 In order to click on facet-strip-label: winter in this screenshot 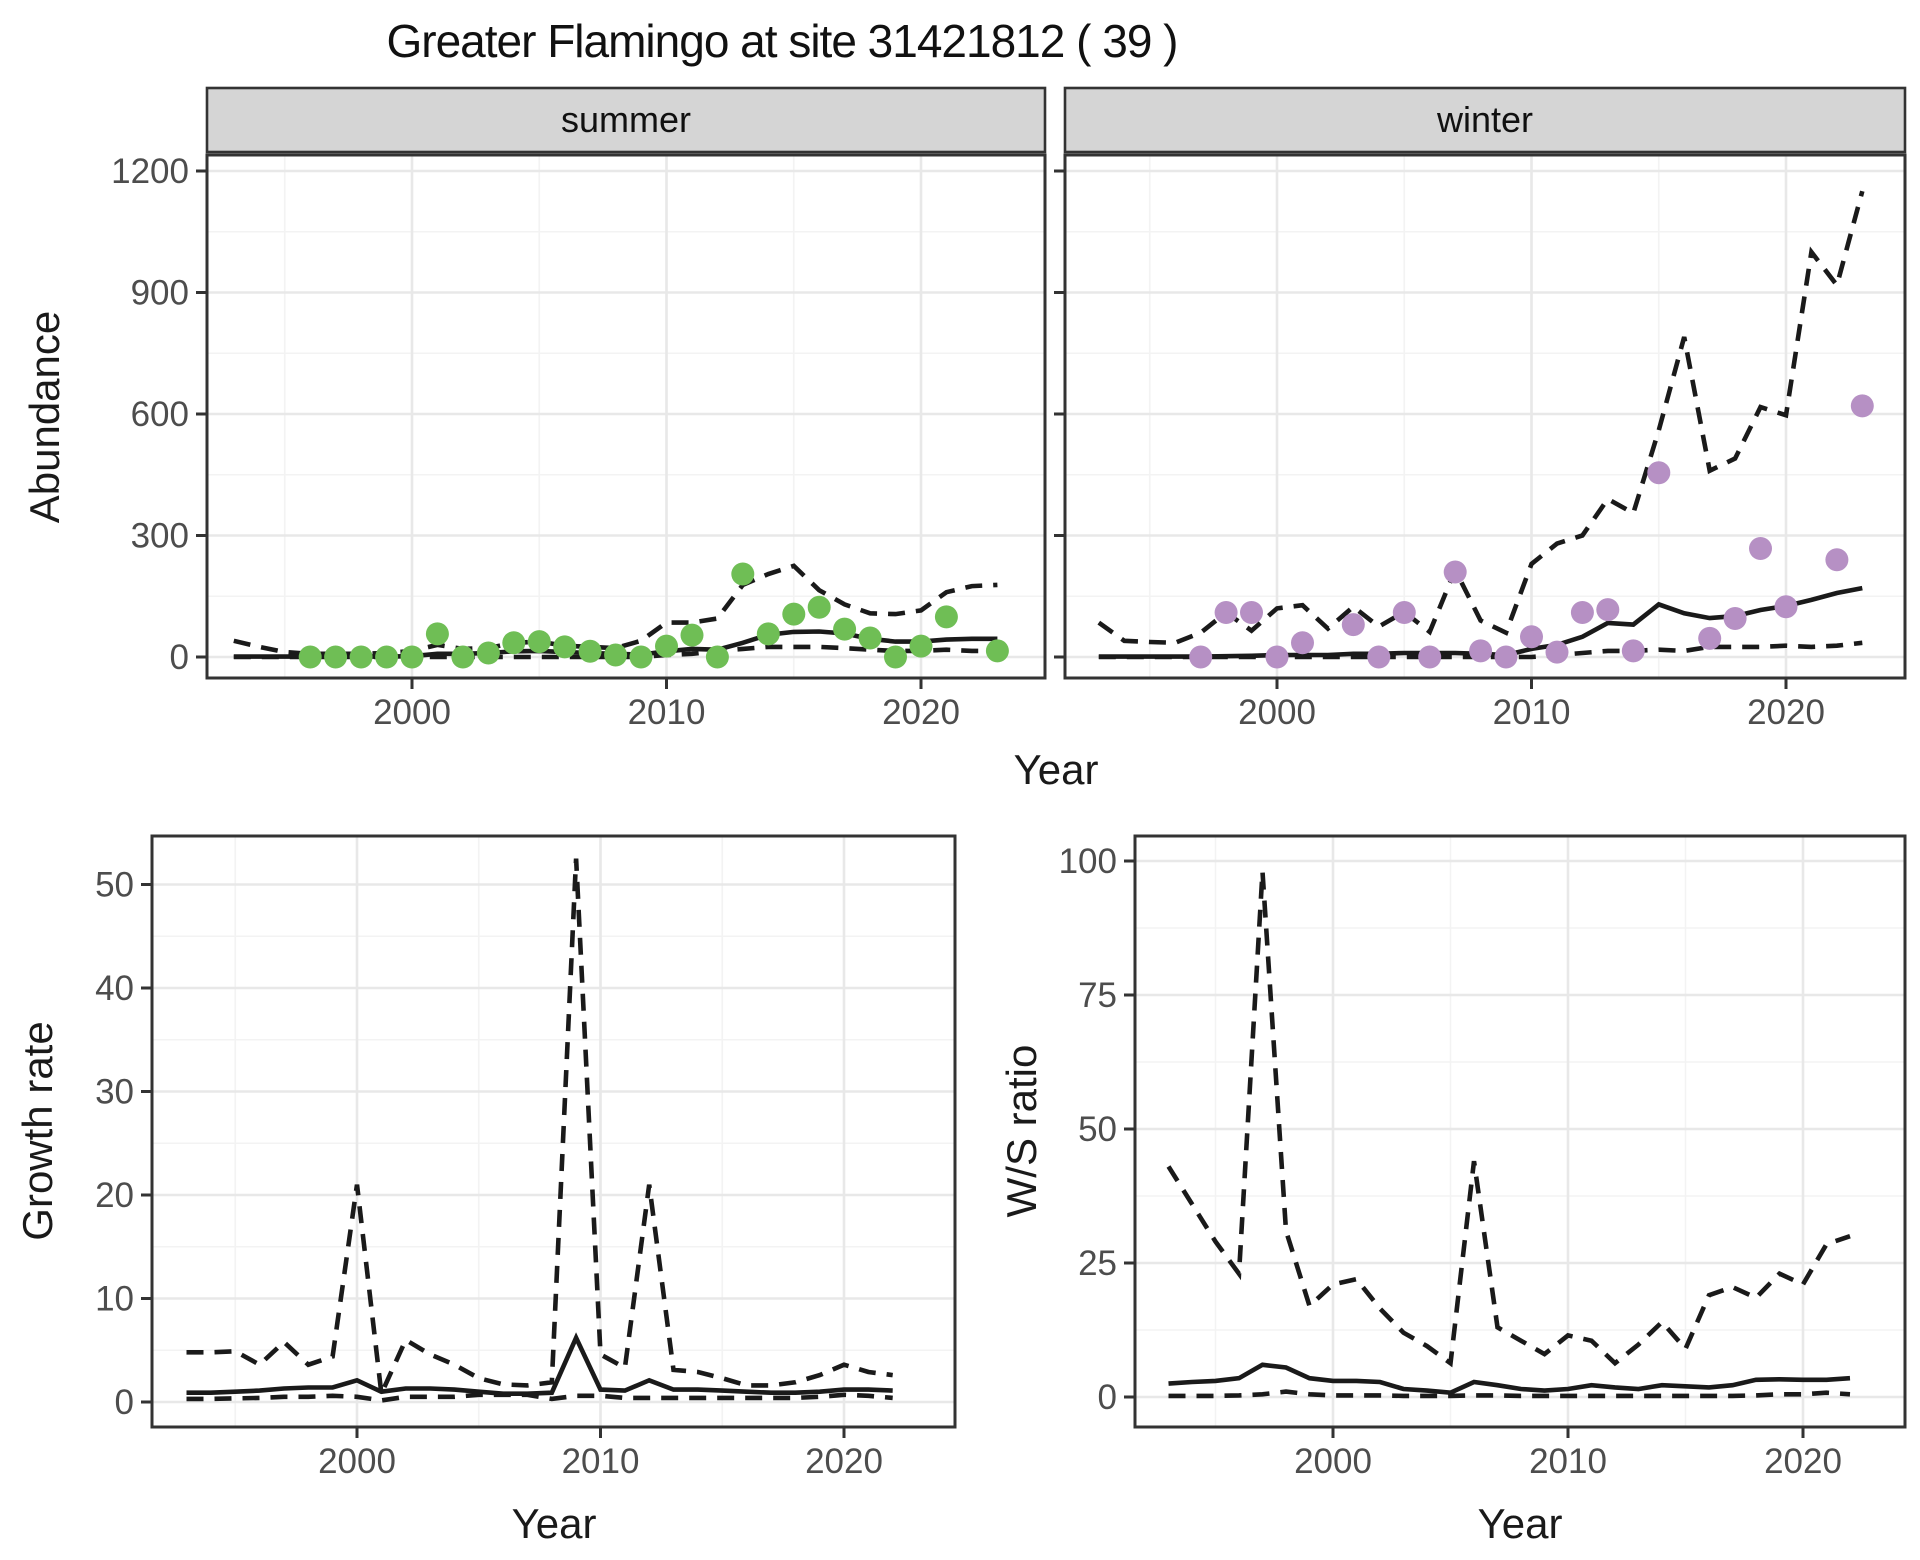, I will do `click(1484, 119)`.